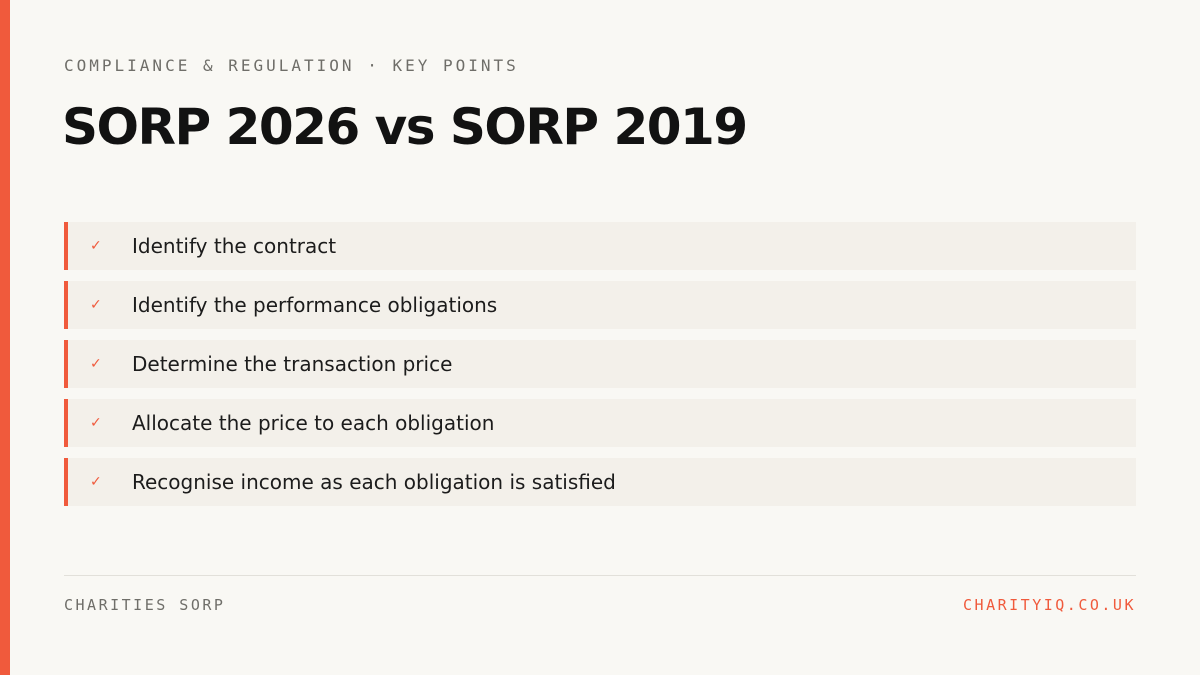 Image resolution: width=1200 pixels, height=675 pixels. I want to click on key-point-item: ✓ Determine the transaction price, so click(600, 364).